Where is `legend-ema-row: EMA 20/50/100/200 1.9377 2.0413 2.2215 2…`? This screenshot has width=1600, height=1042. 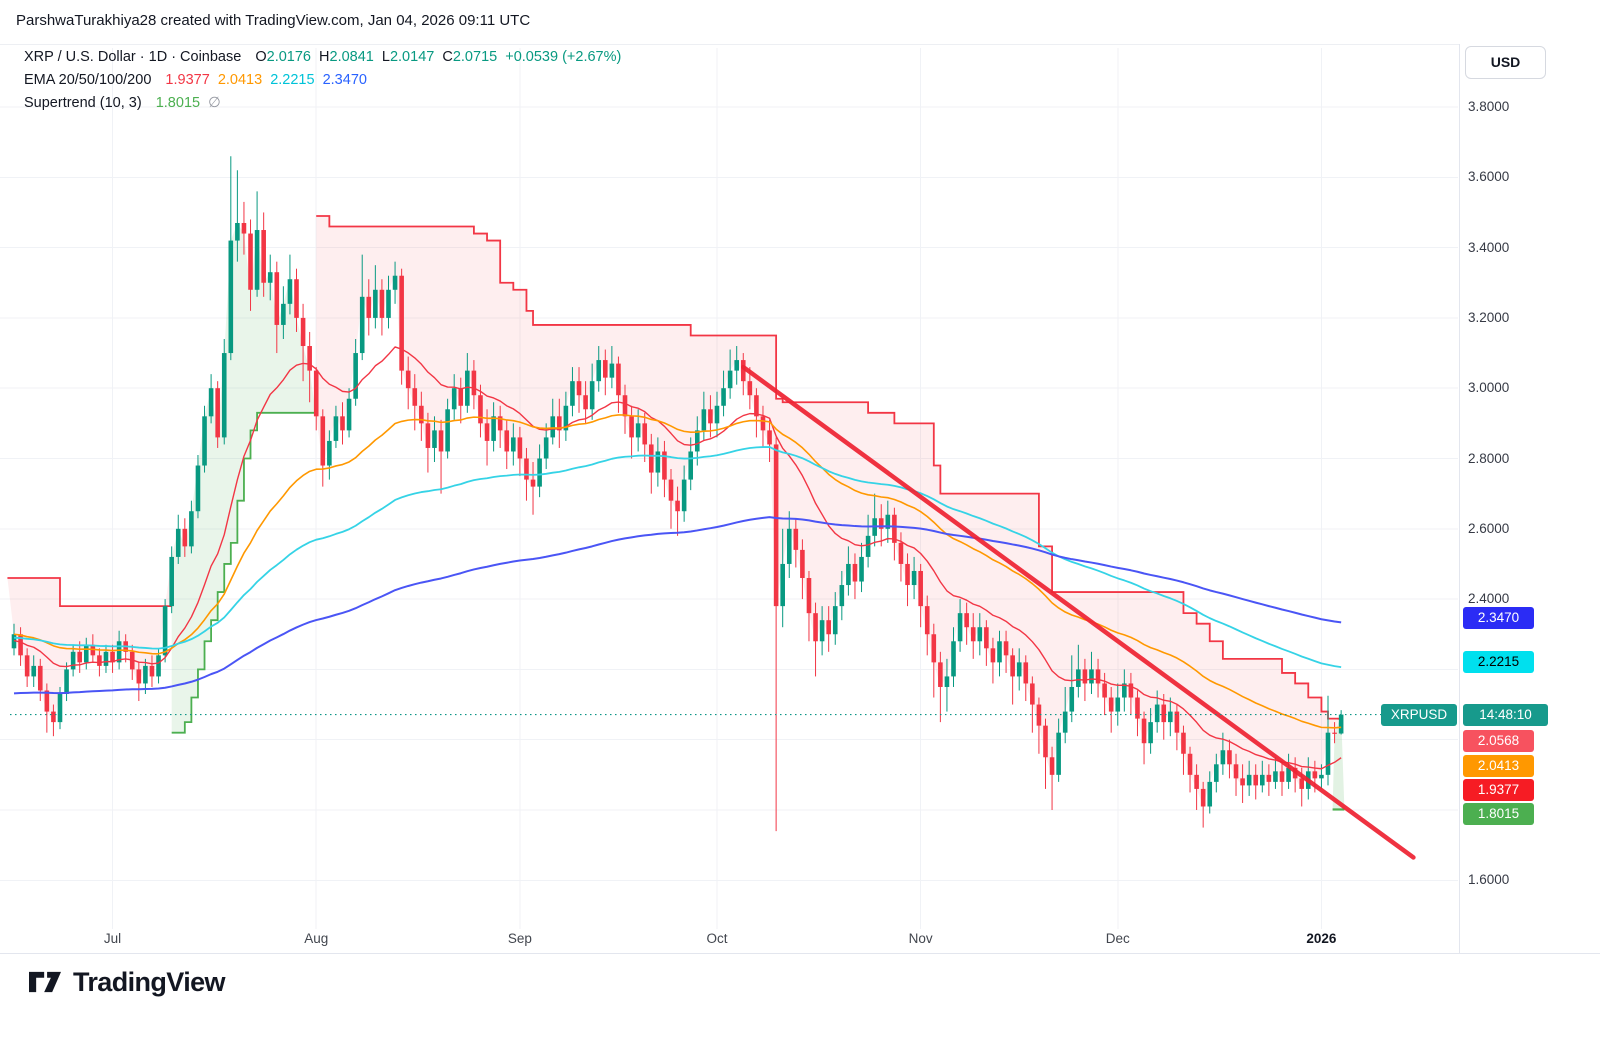 legend-ema-row: EMA 20/50/100/200 1.9377 2.0413 2.2215 2… is located at coordinates (195, 82).